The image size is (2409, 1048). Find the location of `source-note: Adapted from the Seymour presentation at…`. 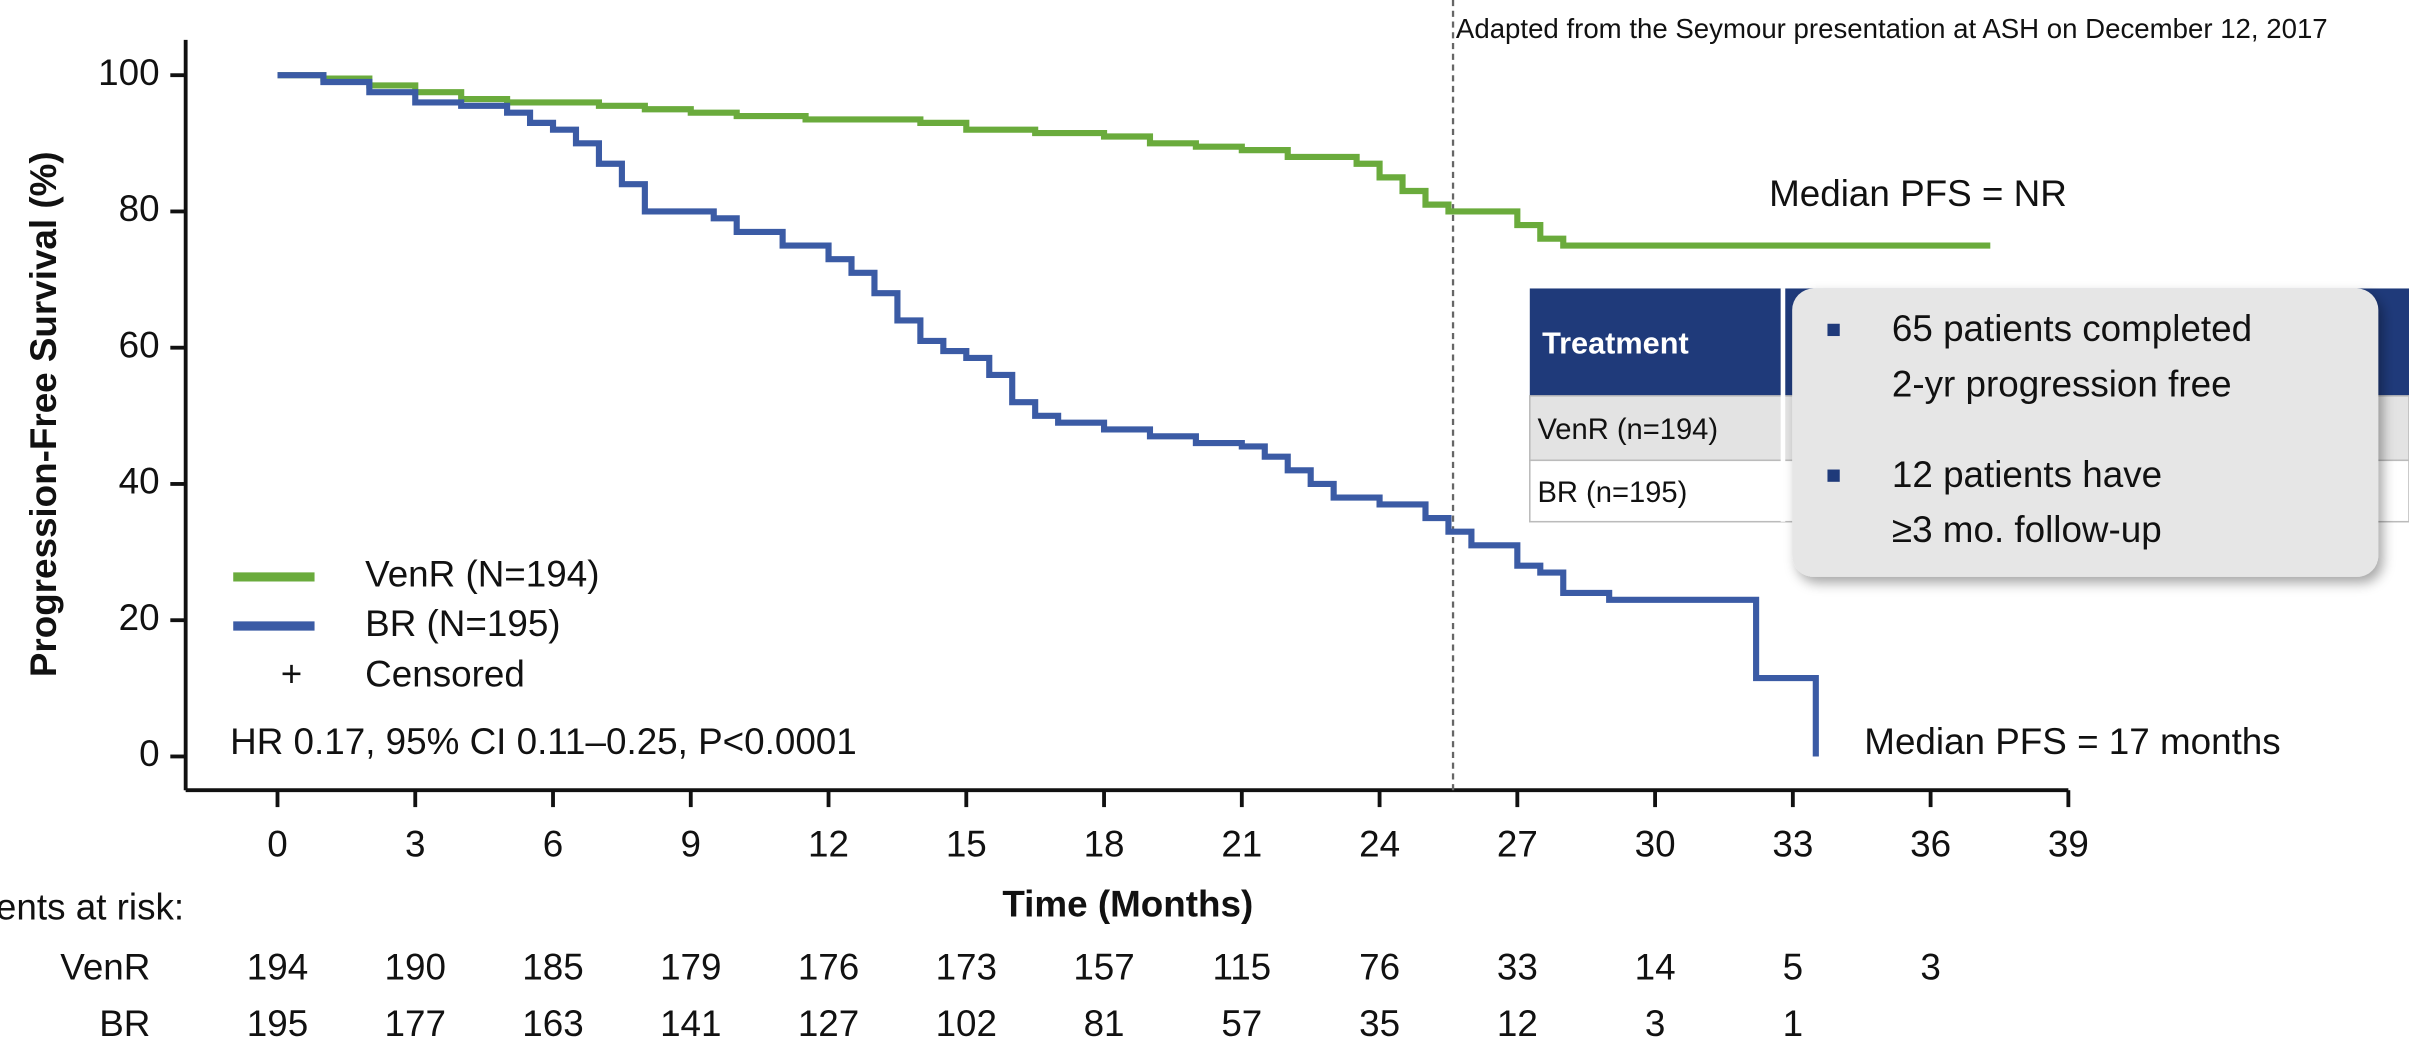

source-note: Adapted from the Seymour presentation at… is located at coordinates (1892, 28).